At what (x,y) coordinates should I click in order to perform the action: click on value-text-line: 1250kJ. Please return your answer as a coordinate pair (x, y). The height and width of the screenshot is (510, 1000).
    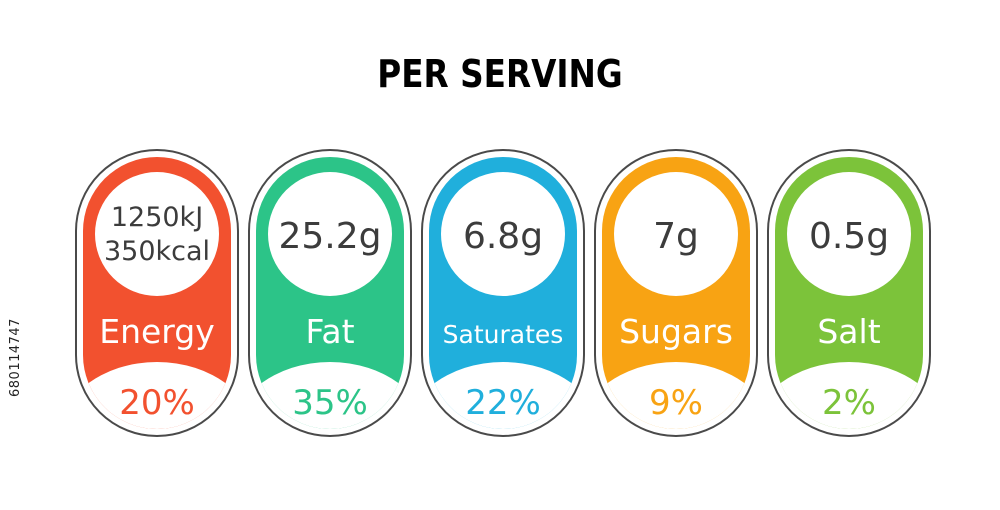
    Looking at the image, I should click on (157, 217).